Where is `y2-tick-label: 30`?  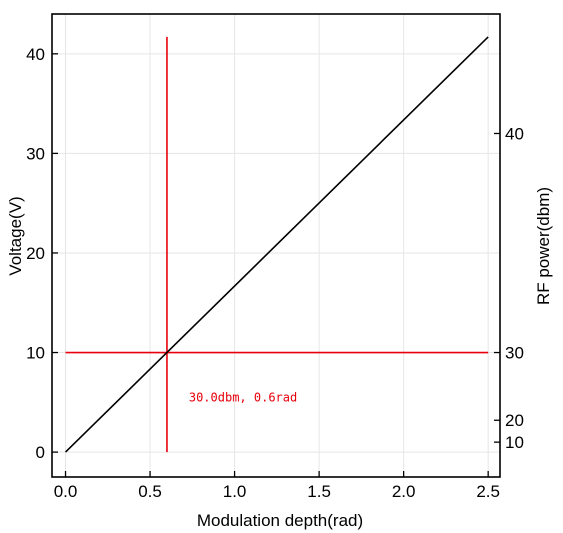 y2-tick-label: 30 is located at coordinates (514, 353).